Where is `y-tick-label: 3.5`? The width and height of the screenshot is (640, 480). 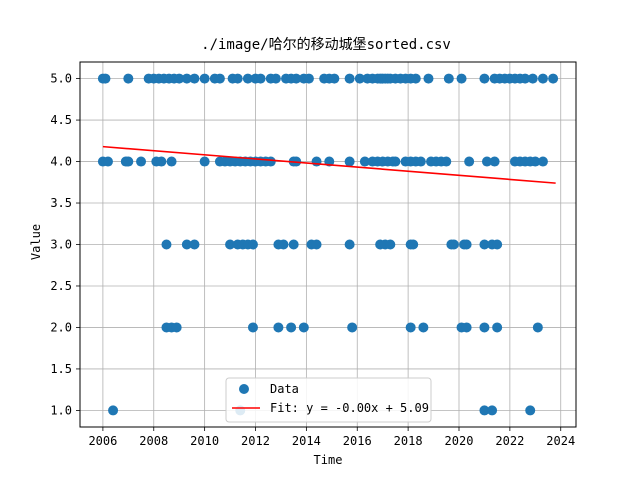
y-tick-label: 3.5 is located at coordinates (61, 203).